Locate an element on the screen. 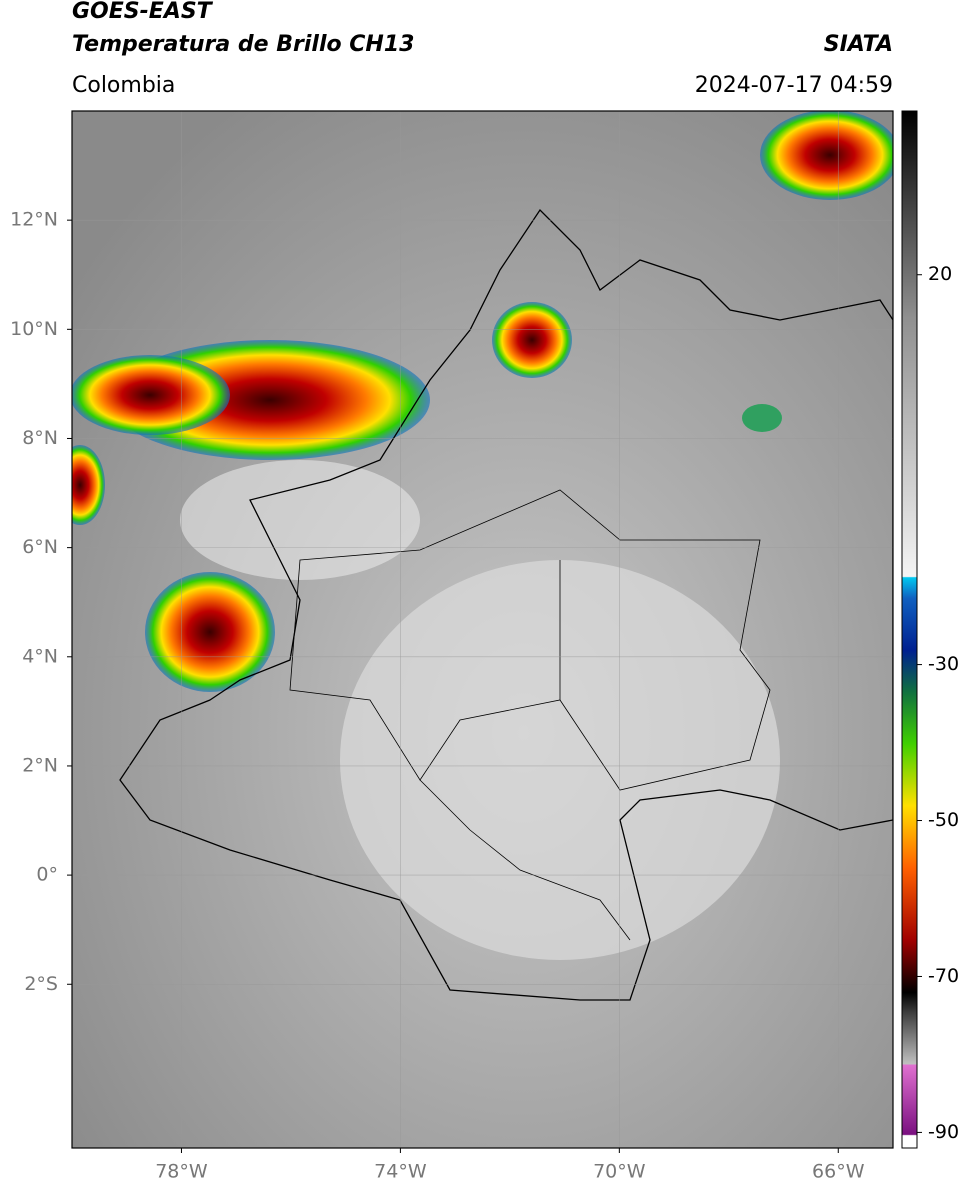 The width and height of the screenshot is (966, 1190). region: Colombia is located at coordinates (123, 85).